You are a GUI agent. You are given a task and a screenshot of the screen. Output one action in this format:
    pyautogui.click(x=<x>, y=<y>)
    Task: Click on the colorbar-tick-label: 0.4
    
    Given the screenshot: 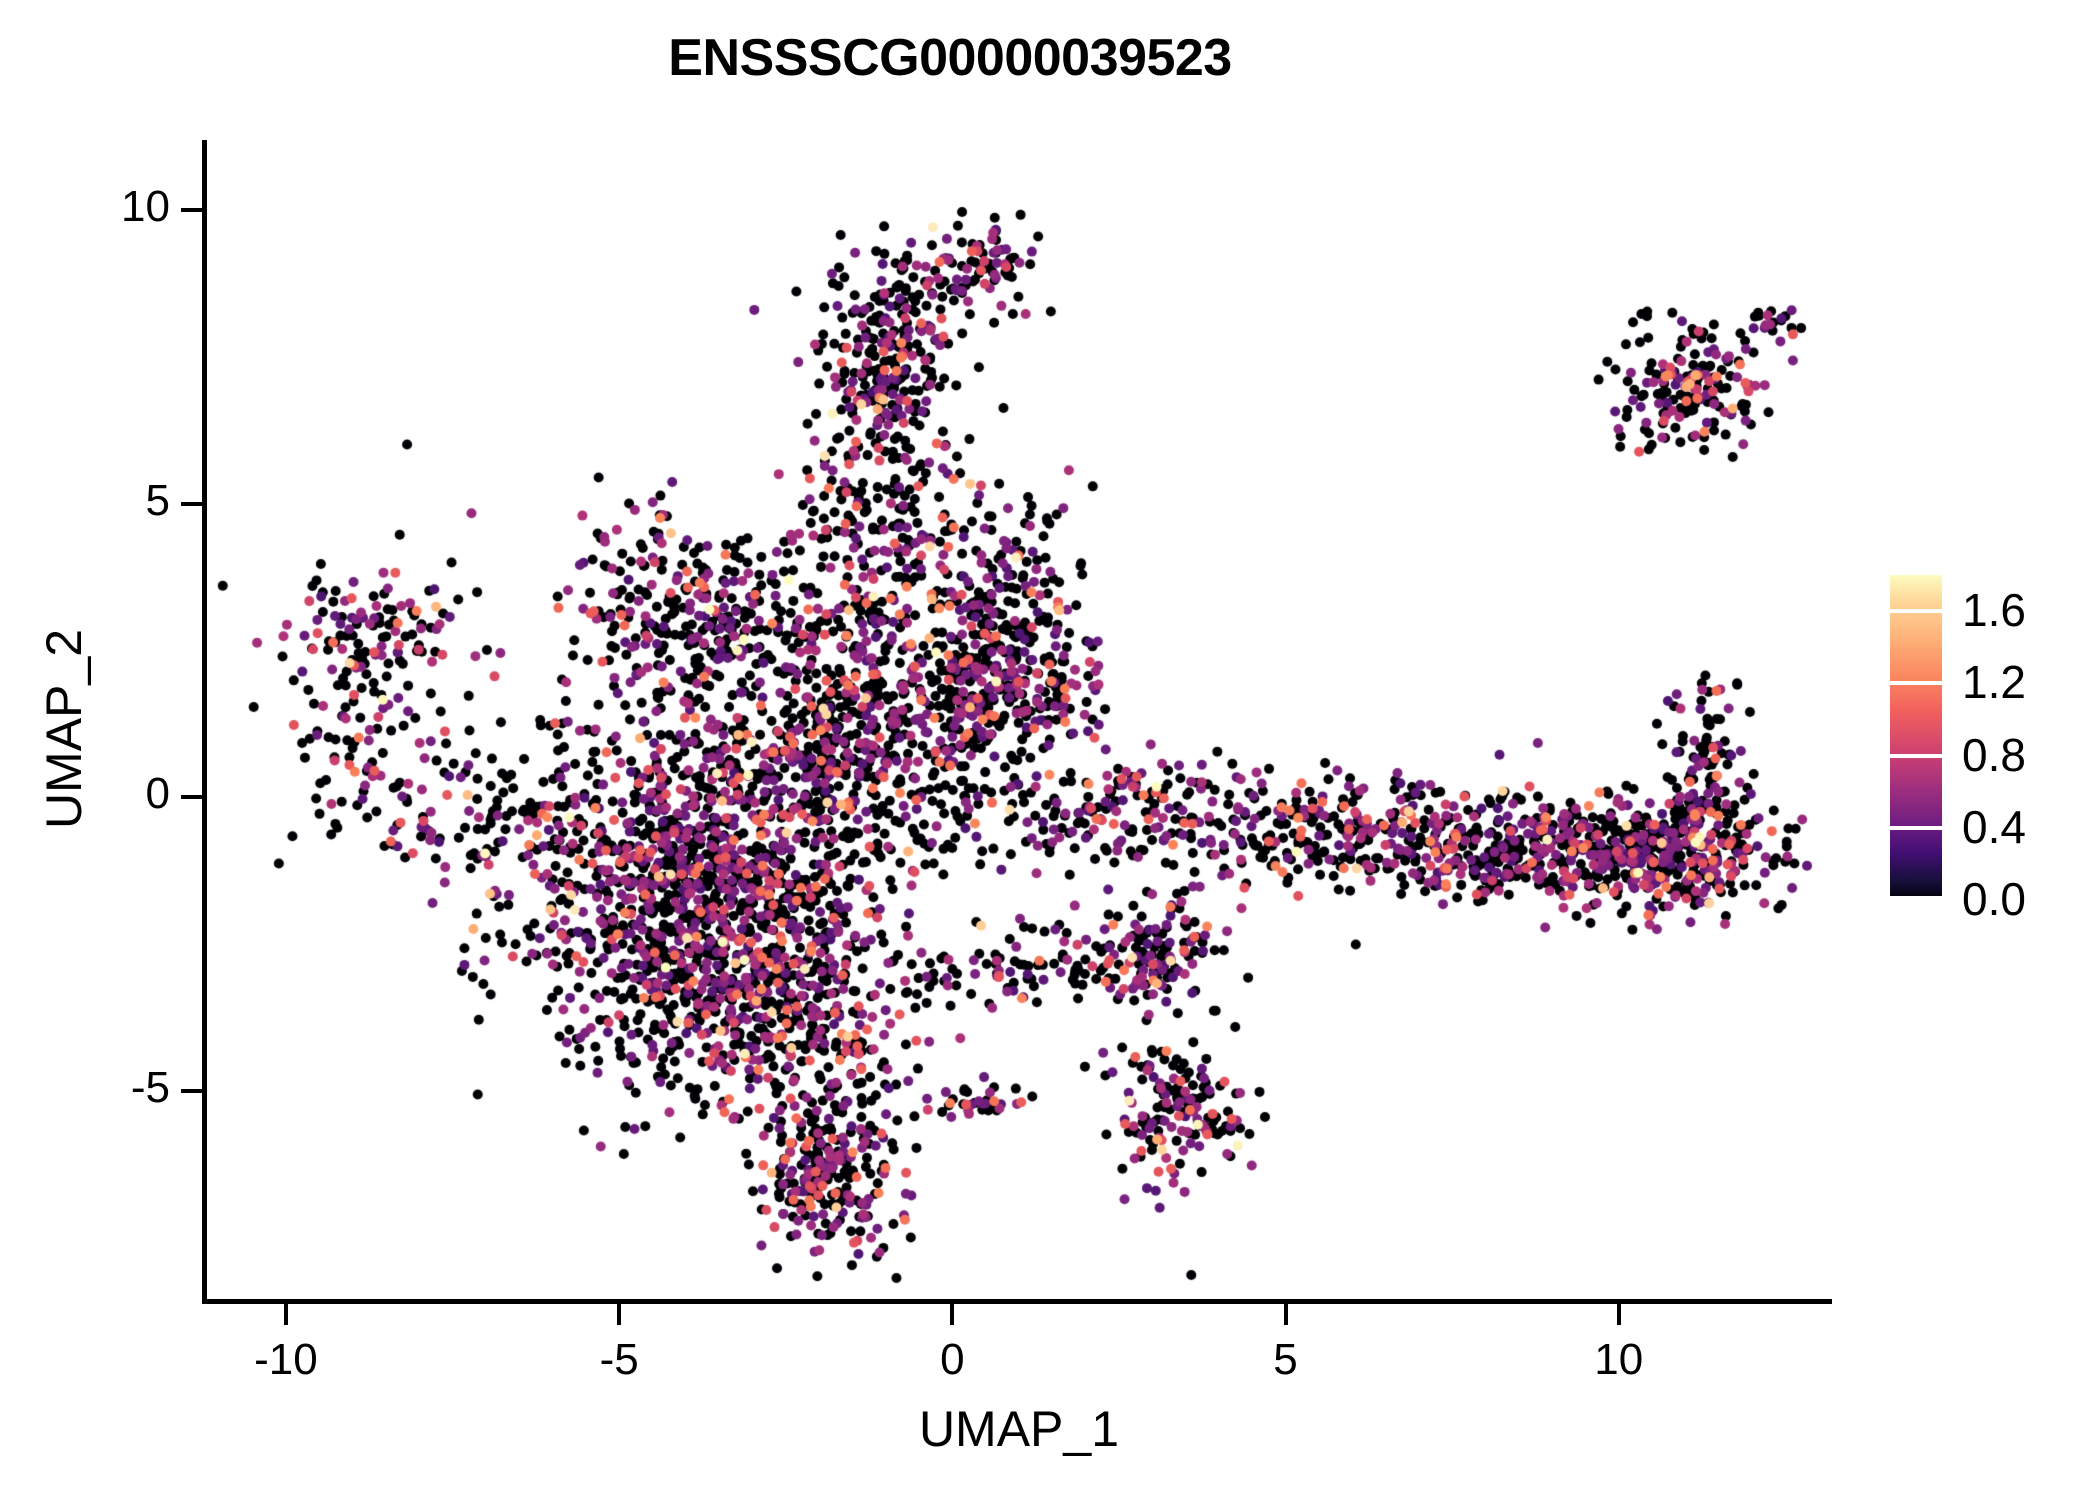 What is the action you would take?
    pyautogui.click(x=1994, y=826)
    